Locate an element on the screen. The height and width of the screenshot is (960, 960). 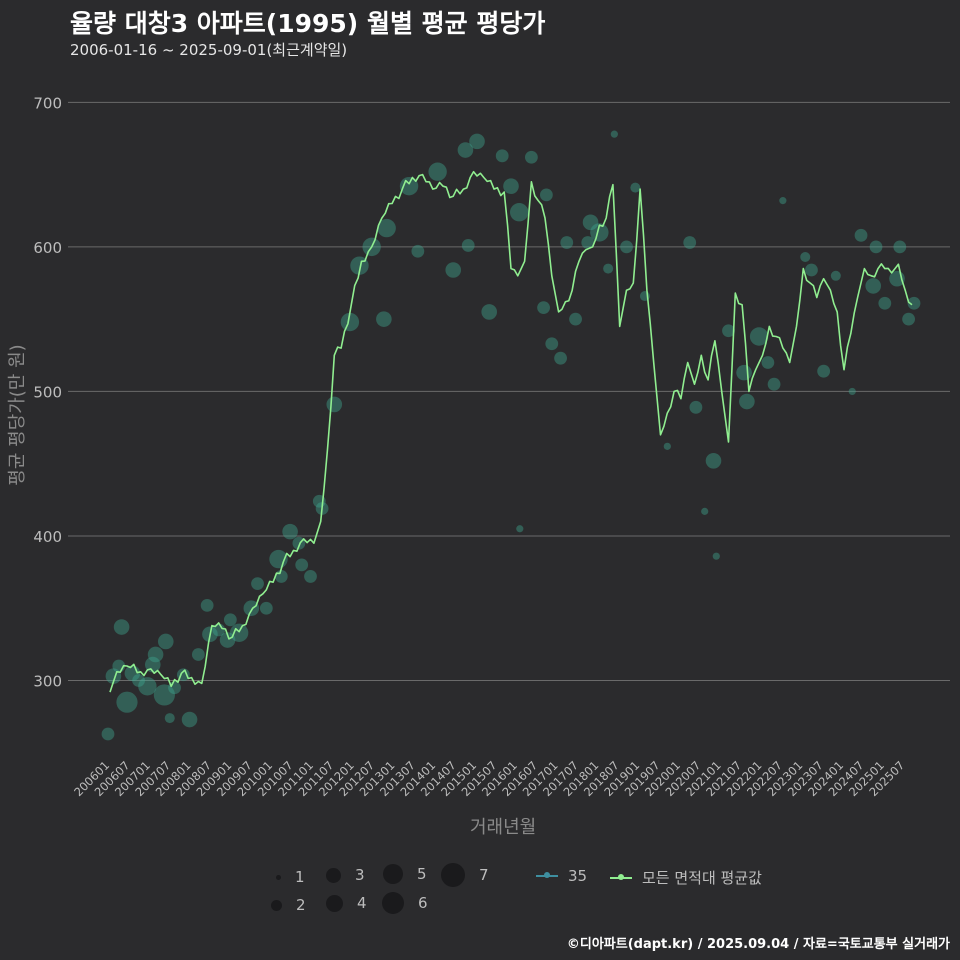
legend-series-35: 35 is located at coordinates (561, 876).